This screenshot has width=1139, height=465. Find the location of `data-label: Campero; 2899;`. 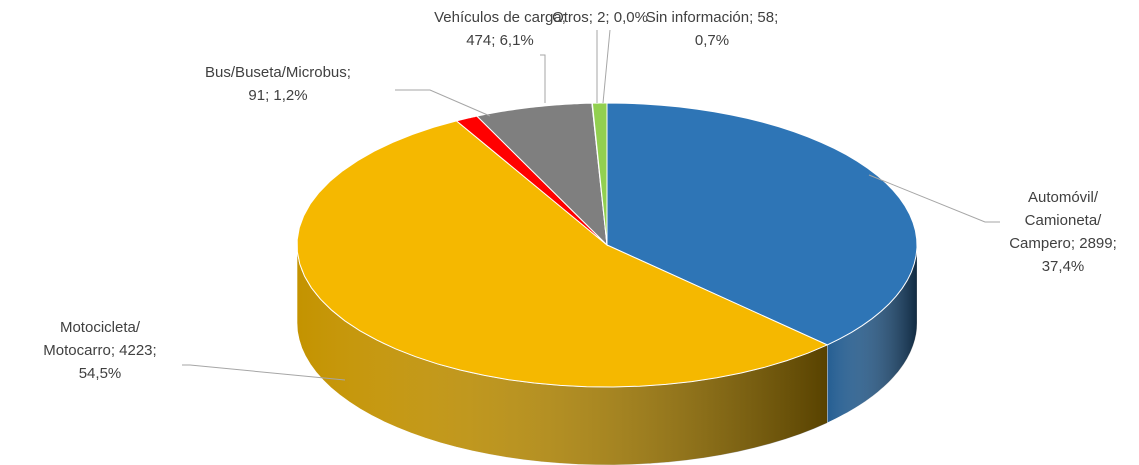

data-label: Campero; 2899; is located at coordinates (1063, 243).